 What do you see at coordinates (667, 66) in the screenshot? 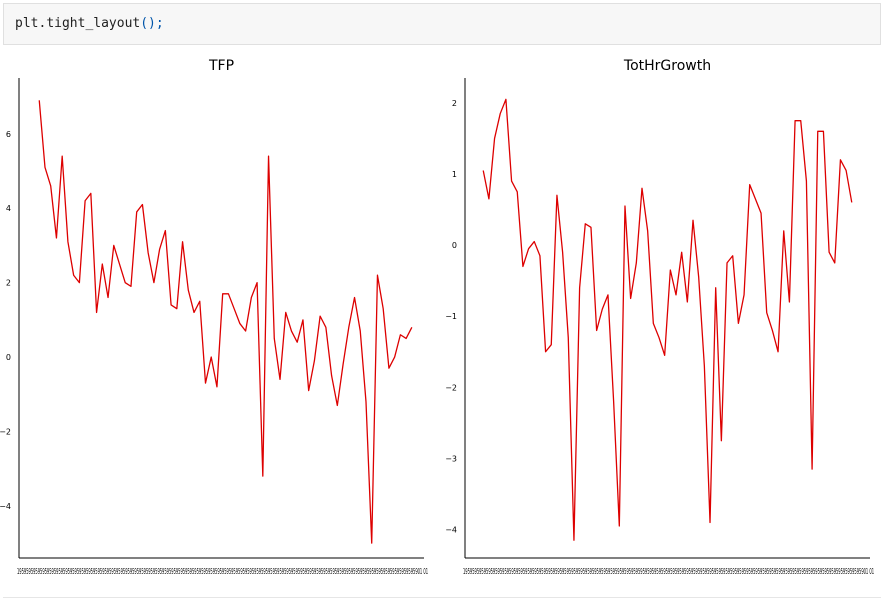
I see `chart-title: TotHrGrowth` at bounding box center [667, 66].